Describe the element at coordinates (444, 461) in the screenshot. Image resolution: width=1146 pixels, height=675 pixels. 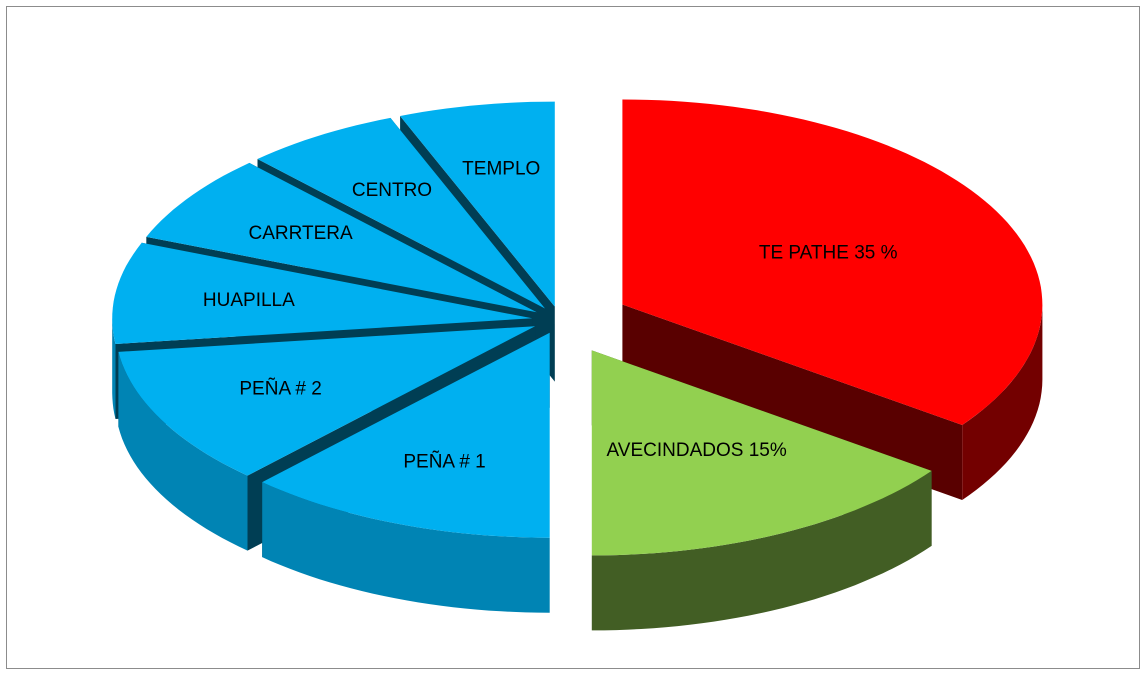
I see `slice-label: PEÑA # 1` at that location.